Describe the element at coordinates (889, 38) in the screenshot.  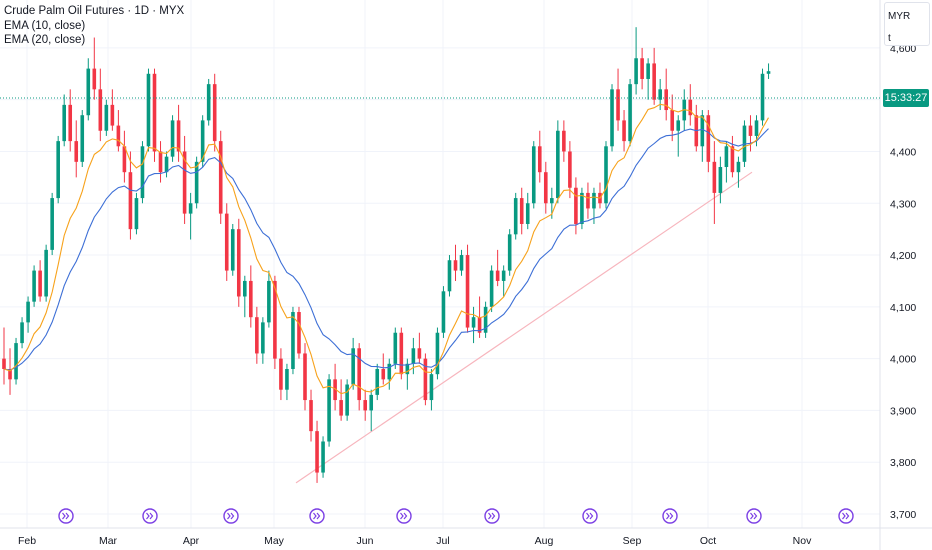
I see `unit-label: t` at that location.